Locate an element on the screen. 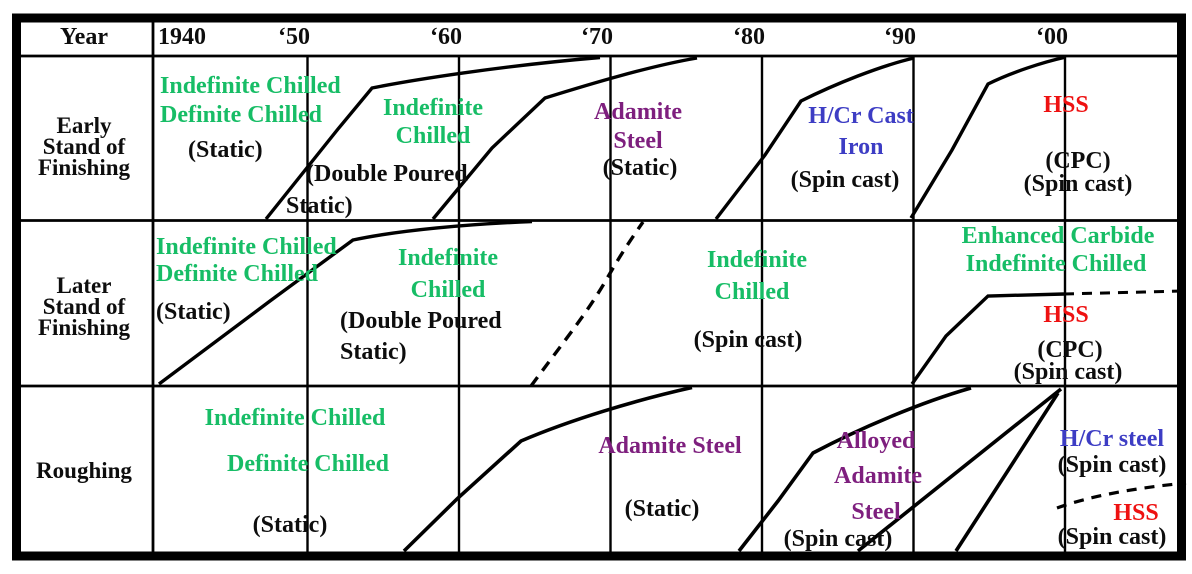 The height and width of the screenshot is (574, 1192). year-tick-1980: ‘80 is located at coordinates (749, 37).